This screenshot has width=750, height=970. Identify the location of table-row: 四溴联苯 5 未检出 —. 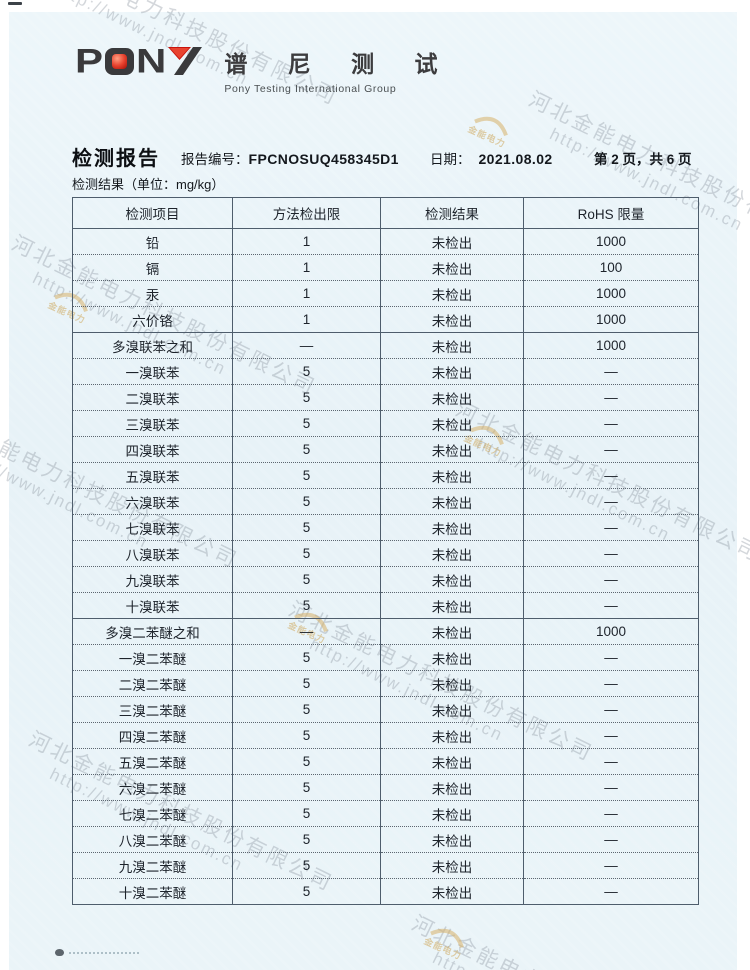
(385, 449).